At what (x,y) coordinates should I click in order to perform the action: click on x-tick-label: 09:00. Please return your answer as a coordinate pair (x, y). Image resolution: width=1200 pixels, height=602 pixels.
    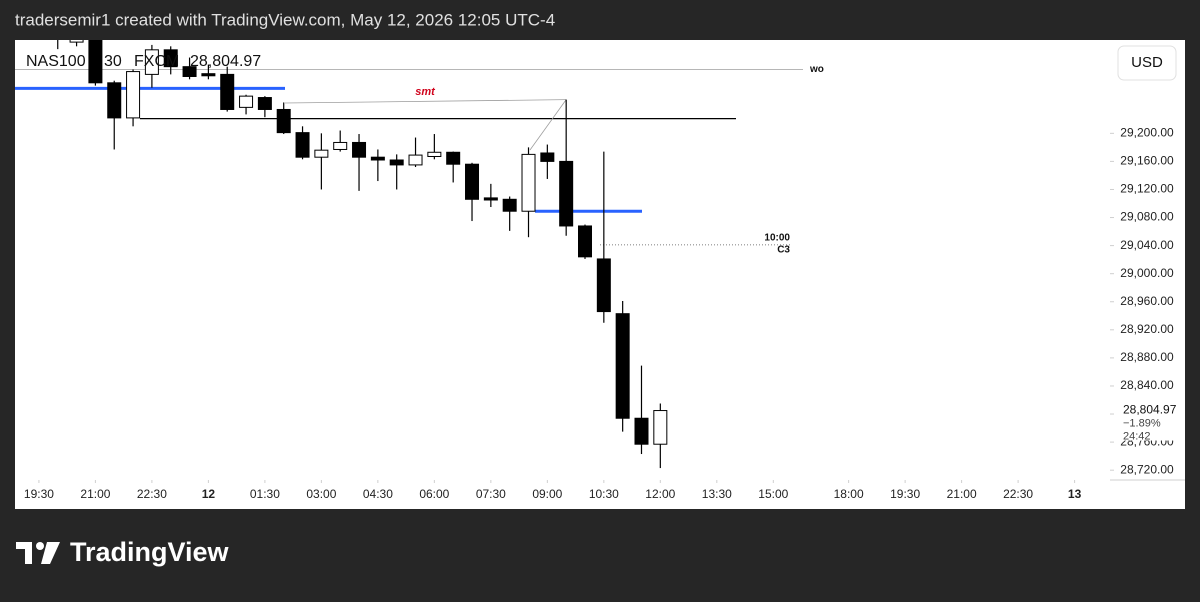
    Looking at the image, I should click on (547, 494).